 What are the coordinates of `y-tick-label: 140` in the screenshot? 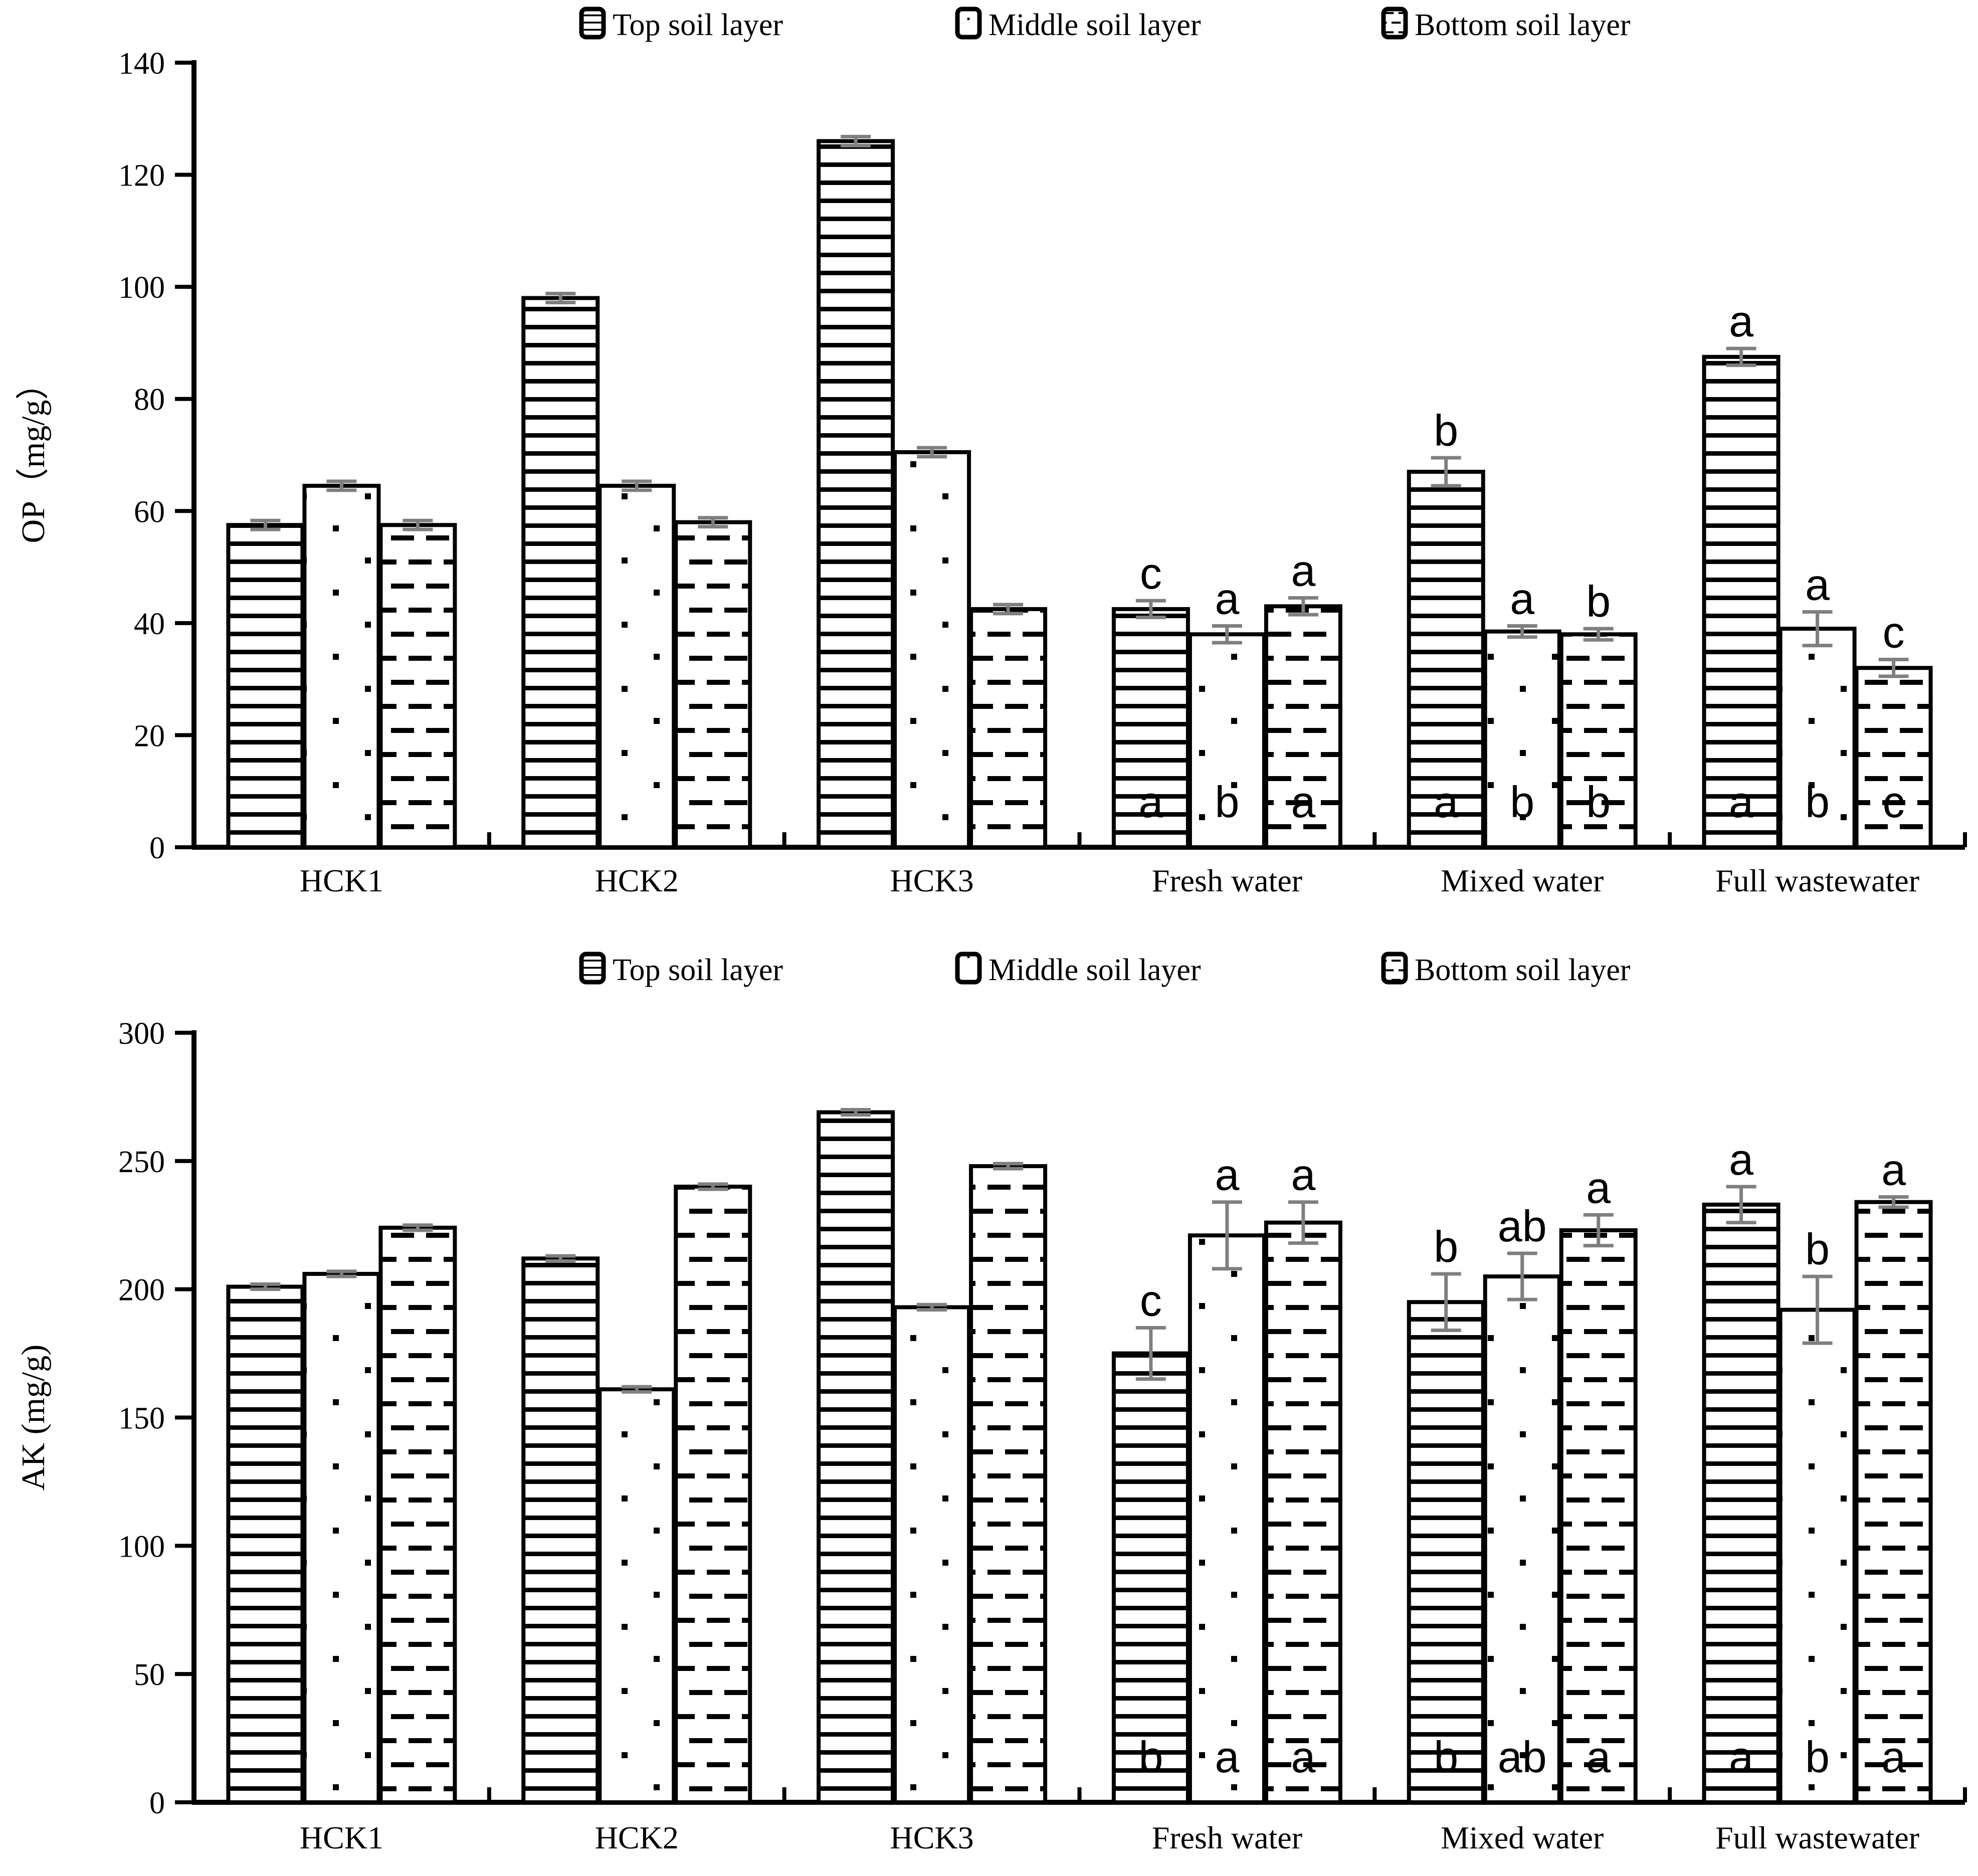 It's located at (141, 64).